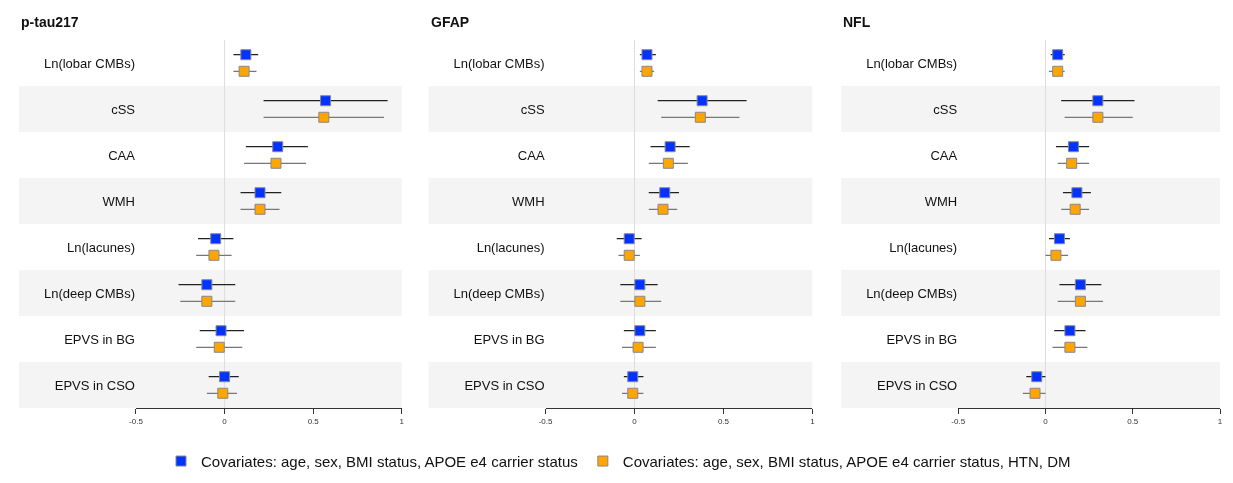 This screenshot has height=483, width=1233. Describe the element at coordinates (450, 22) in the screenshot. I see `chart-title: GFAP` at that location.